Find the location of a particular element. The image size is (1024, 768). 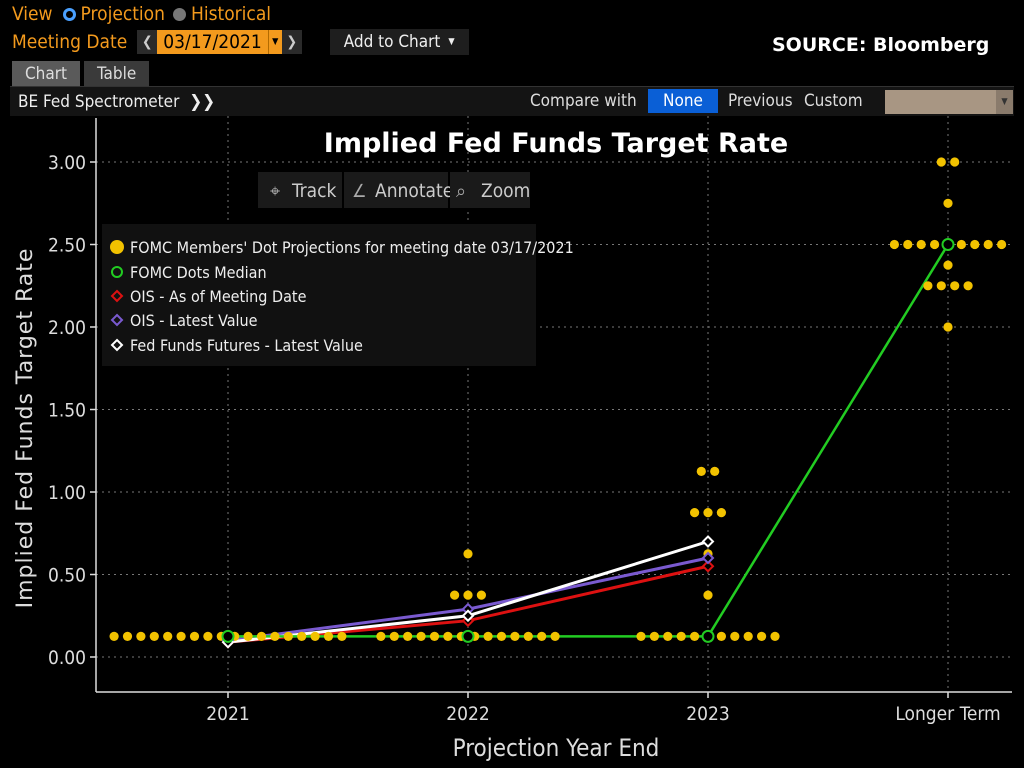

chart-tools: ⌖ Track ∠ Annotate ⌕ Zoom is located at coordinates (394, 190).